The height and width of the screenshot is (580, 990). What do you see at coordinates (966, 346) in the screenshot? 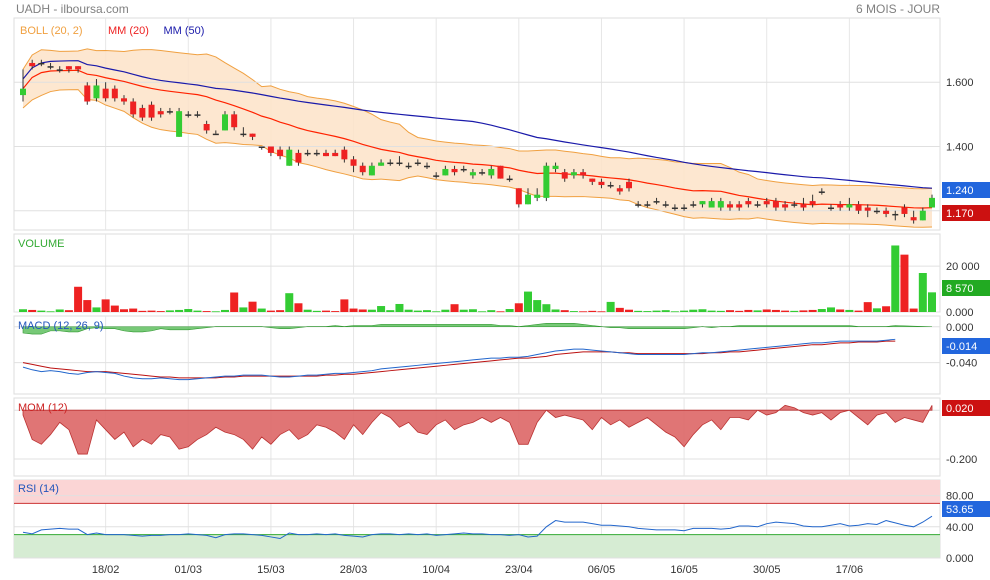
I see `last-macd-tag-bg` at bounding box center [966, 346].